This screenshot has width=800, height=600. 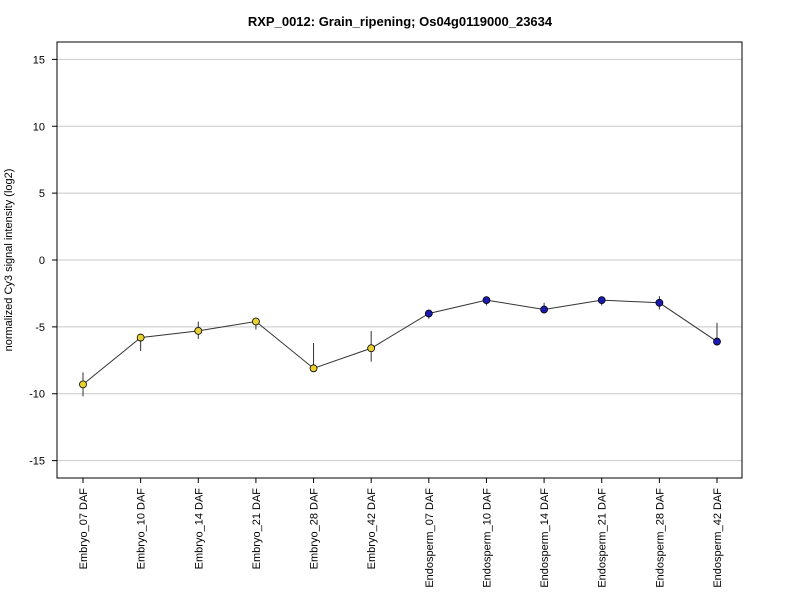 I want to click on x-tick-label: Embryo_07 DAF, so click(x=84, y=529).